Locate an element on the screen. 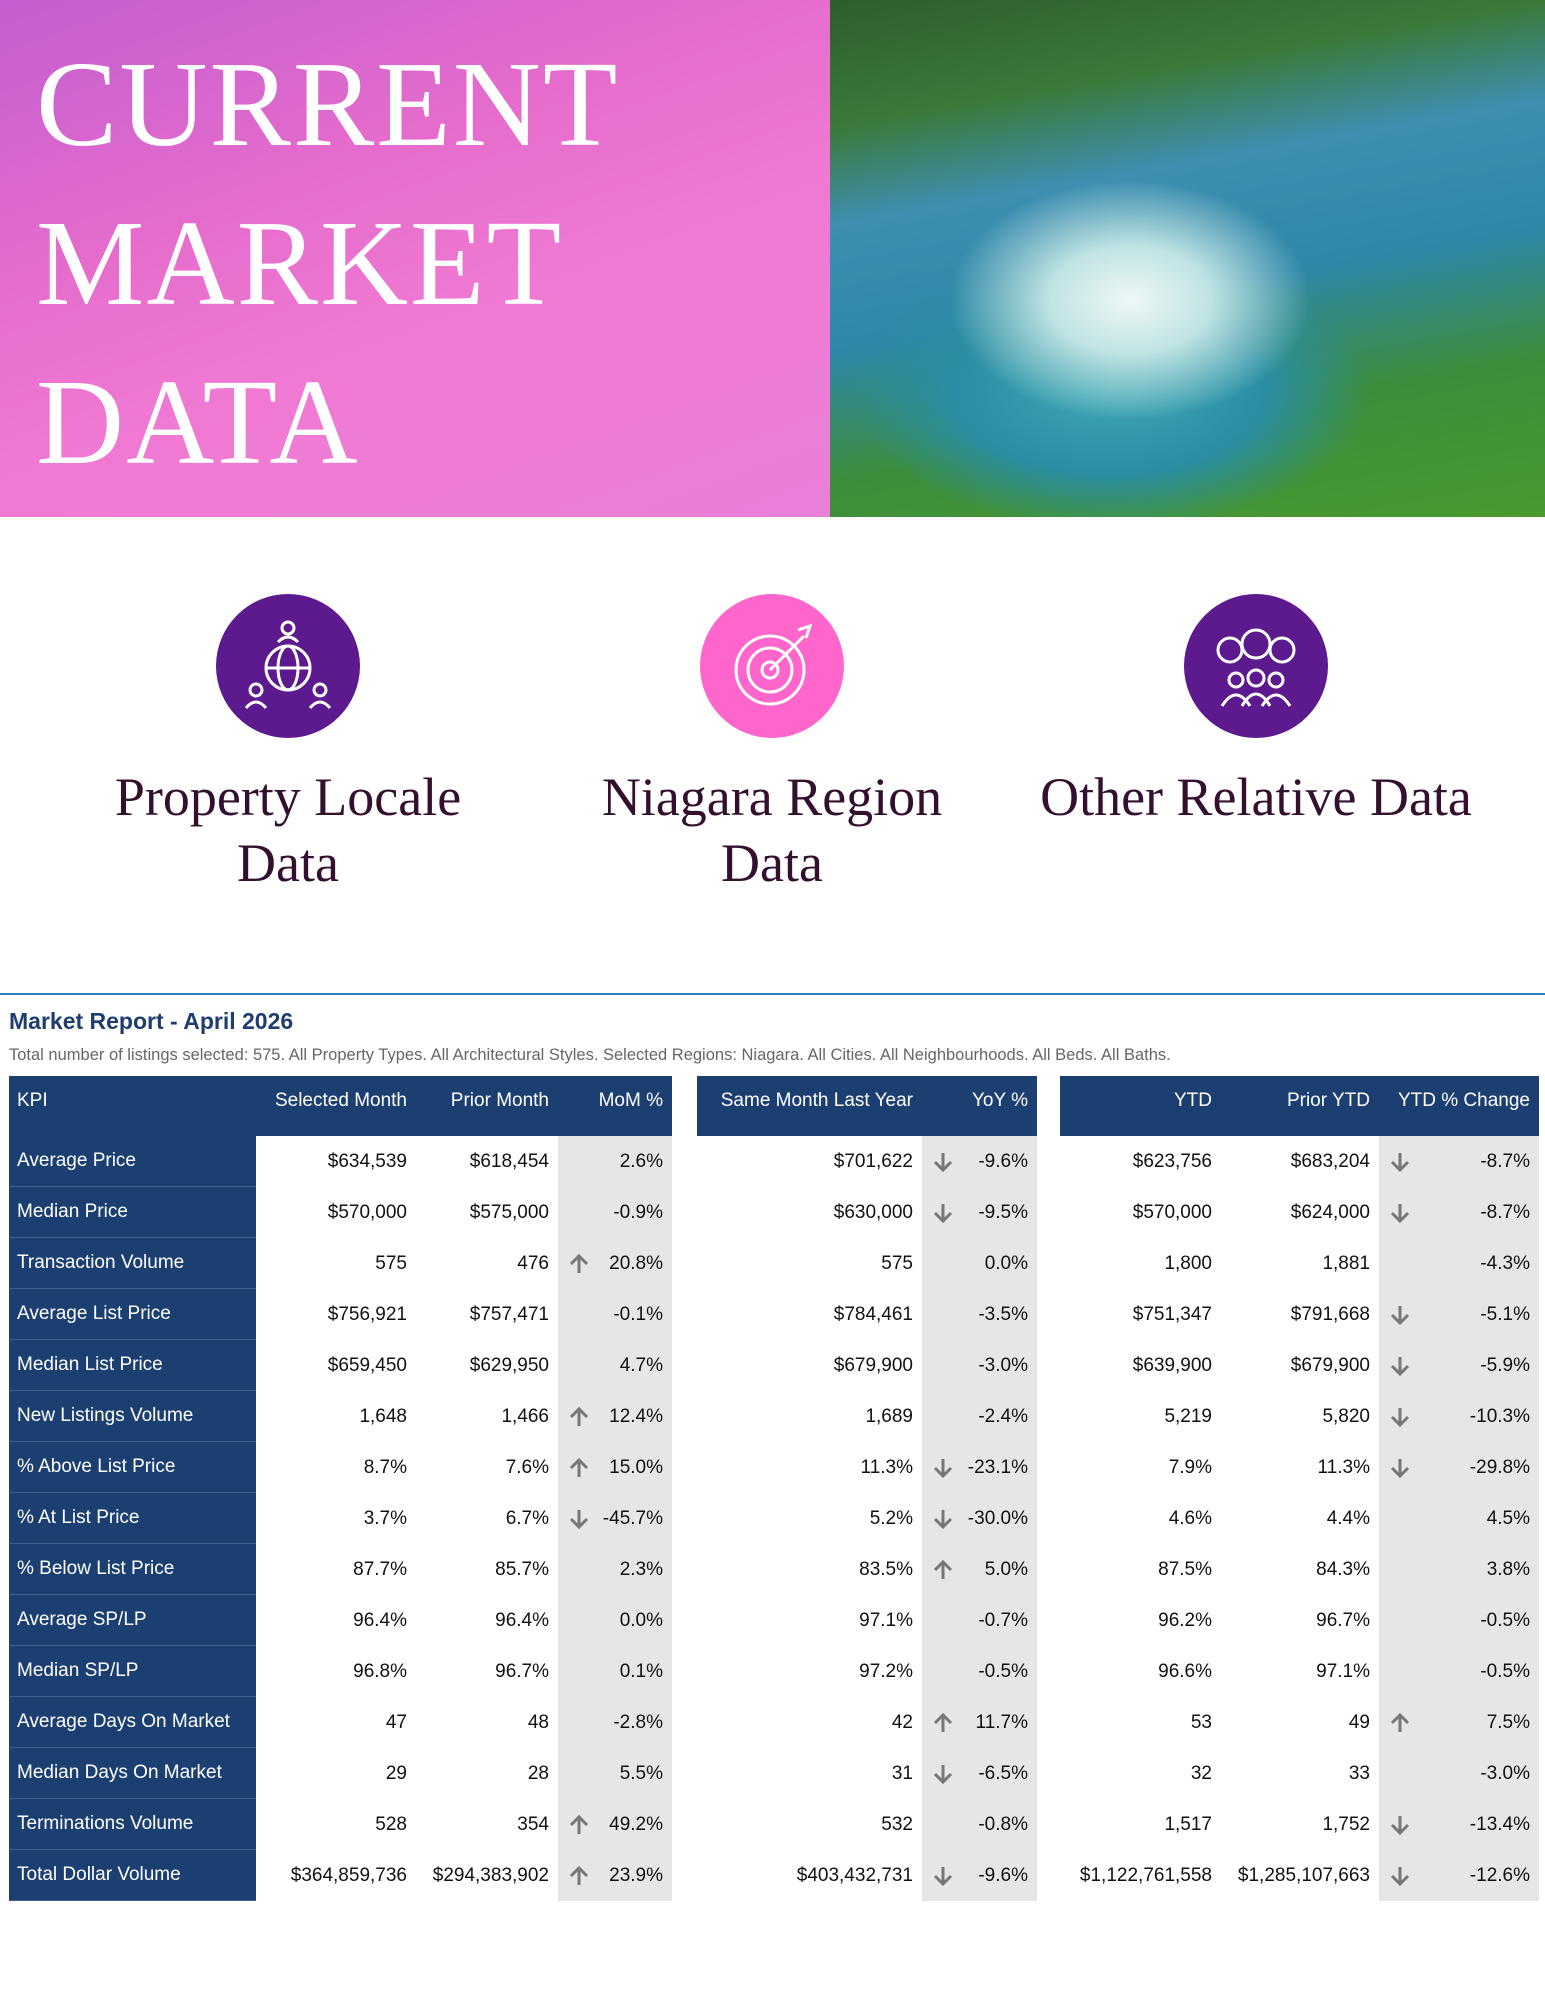  table-cell-text: 1,517 is located at coordinates (1188, 1824).